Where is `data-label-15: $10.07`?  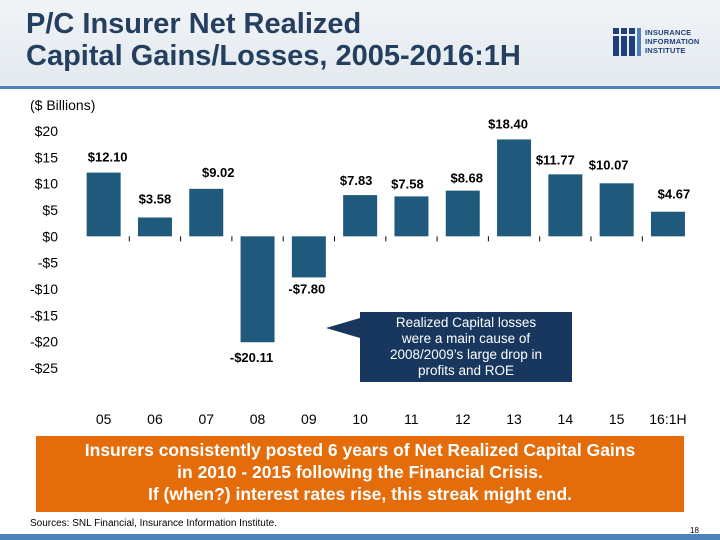
data-label-15: $10.07 is located at coordinates (609, 164).